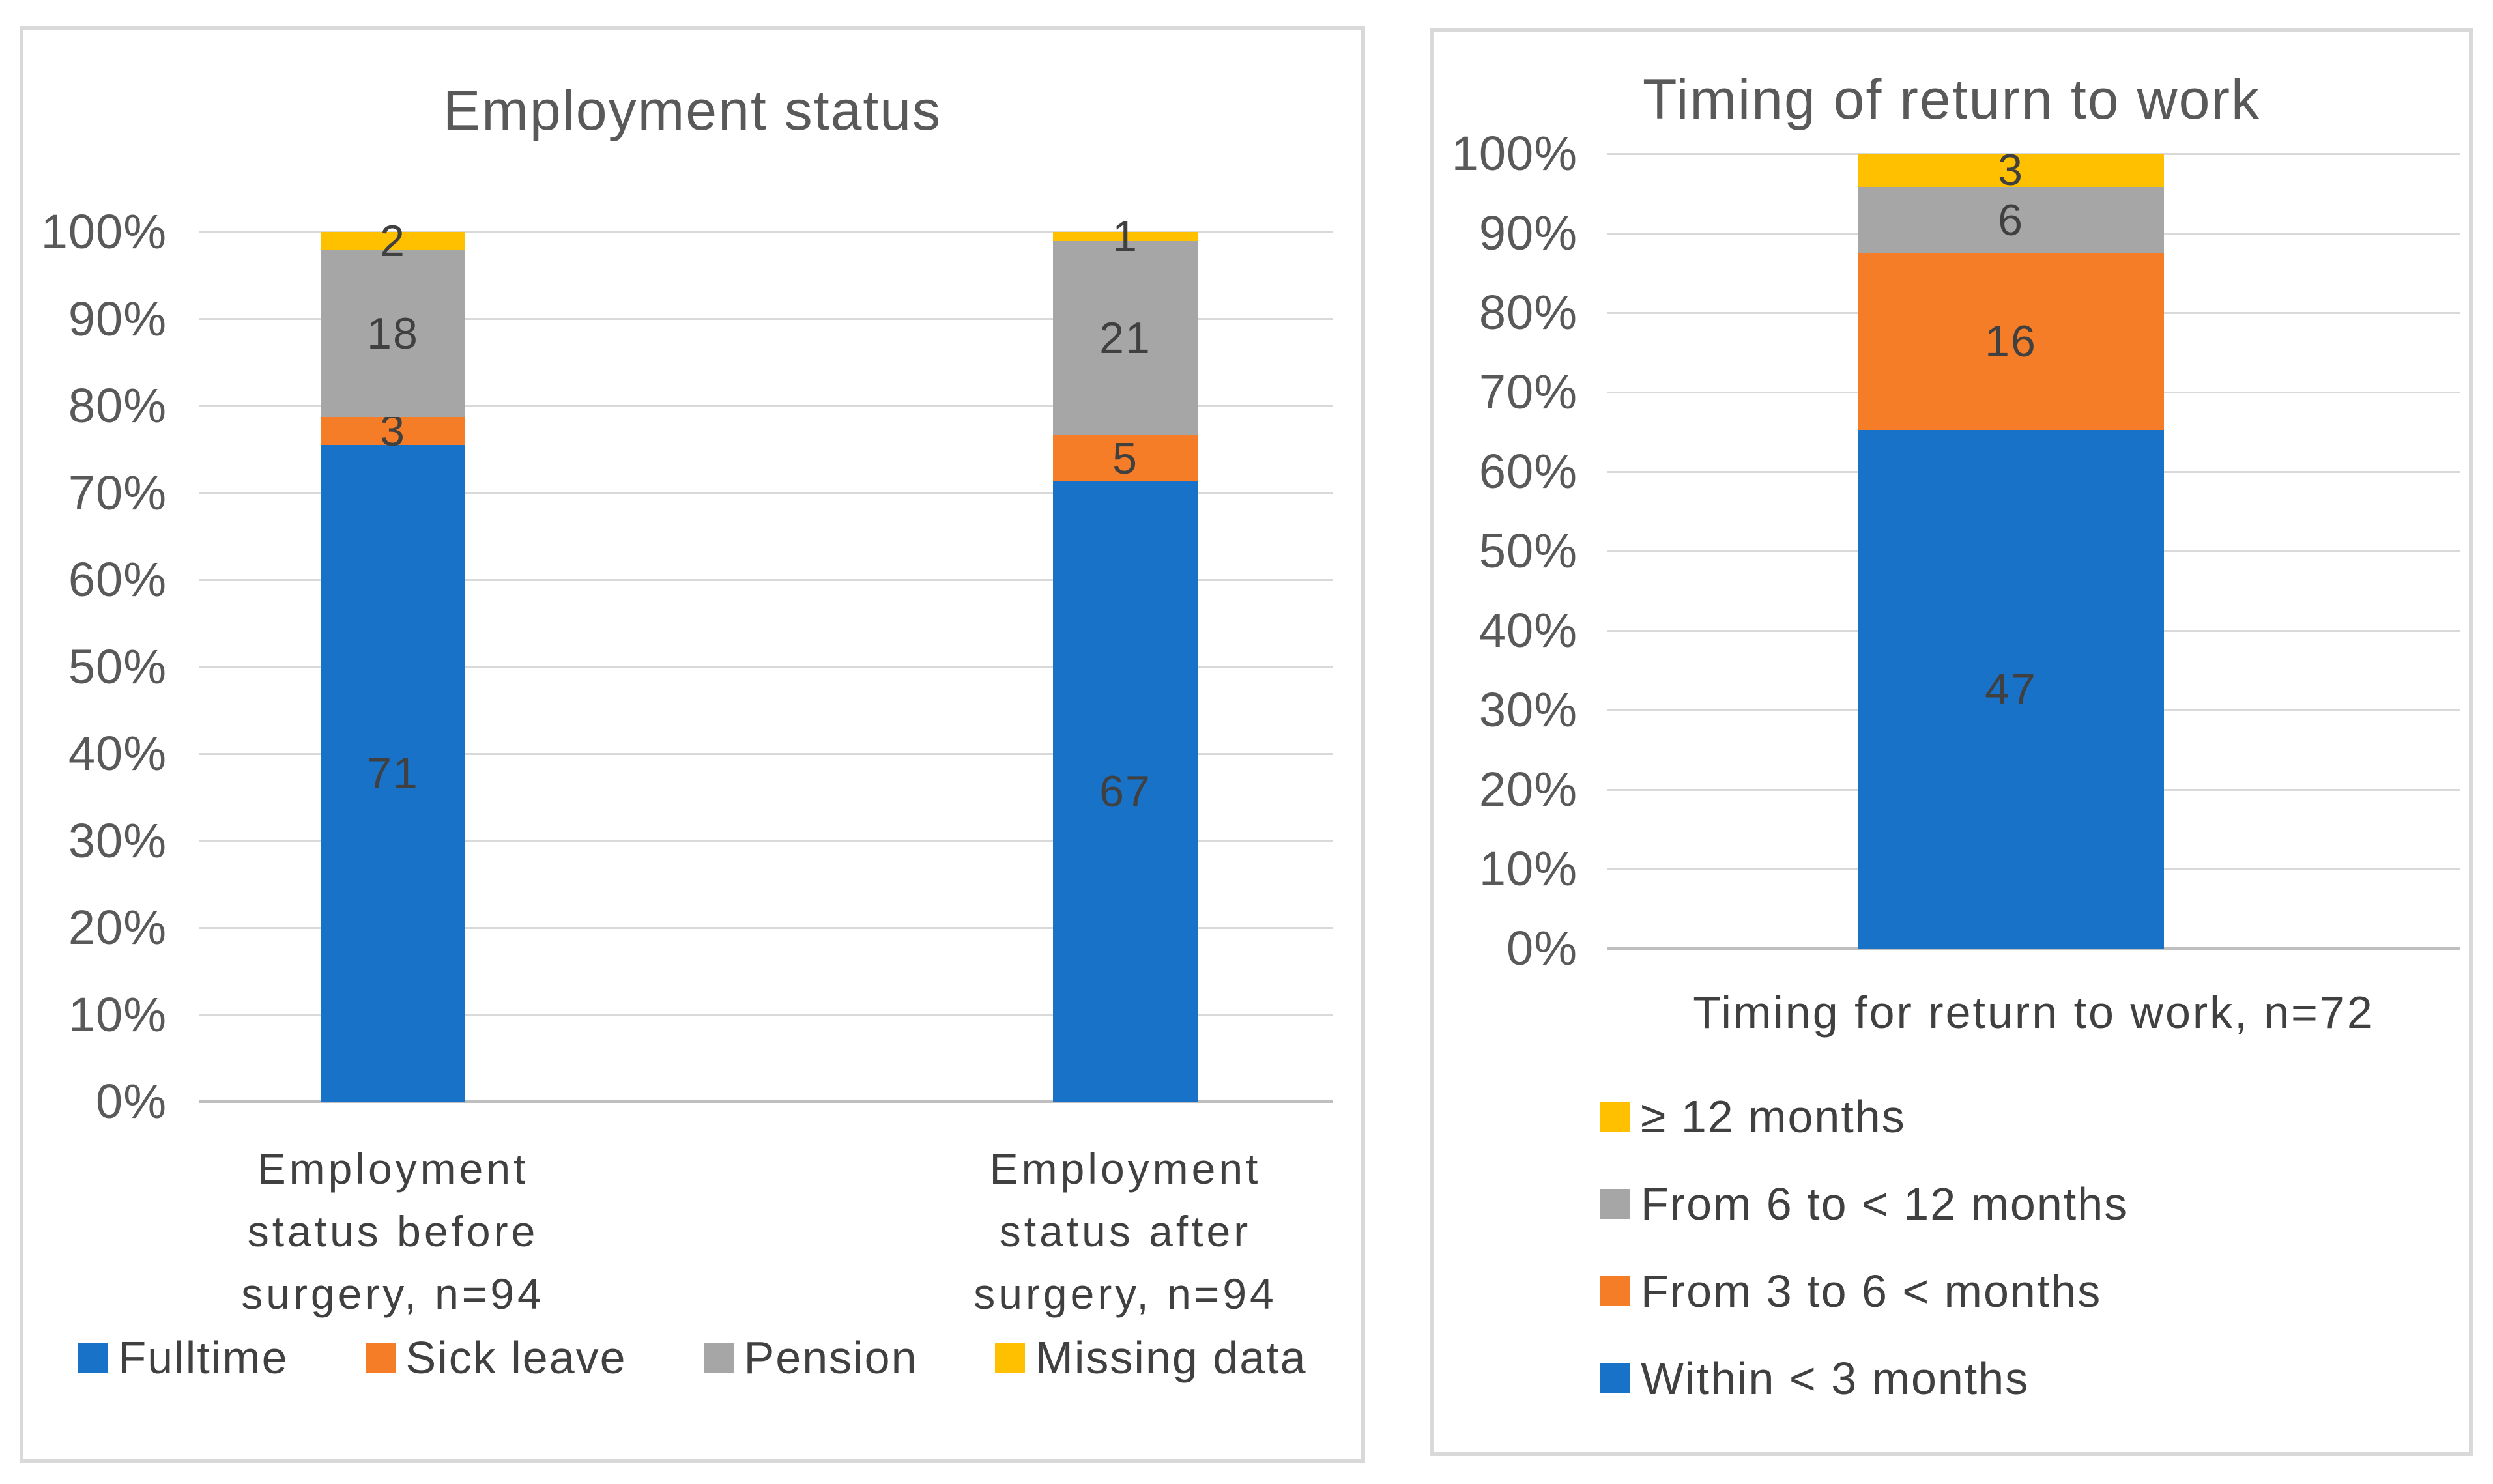 This screenshot has height=1484, width=2493. I want to click on bar-segment-from-3-to-6-months, so click(2011, 342).